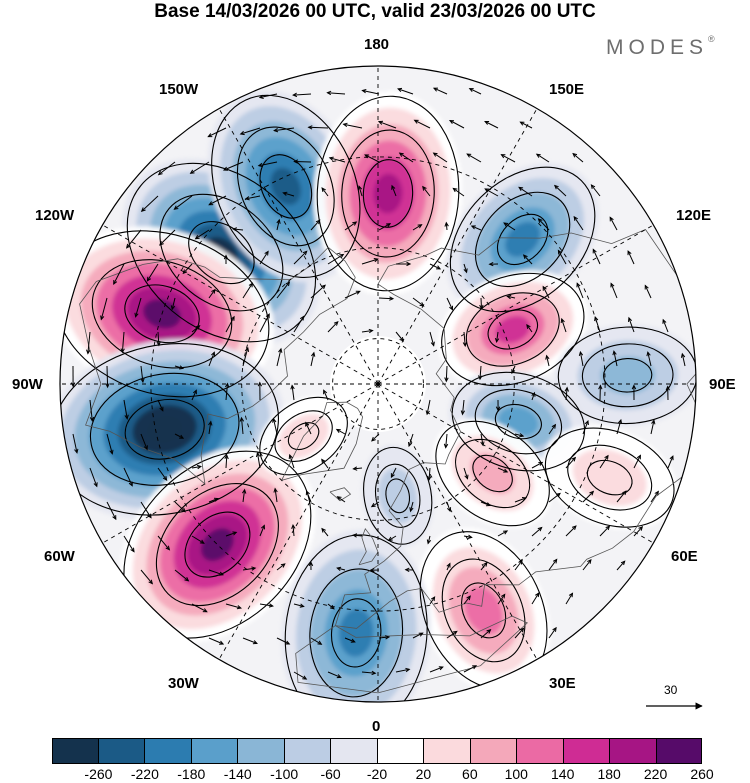 The height and width of the screenshot is (783, 750). What do you see at coordinates (27, 384) in the screenshot?
I see `lon-label-90w: 90W` at bounding box center [27, 384].